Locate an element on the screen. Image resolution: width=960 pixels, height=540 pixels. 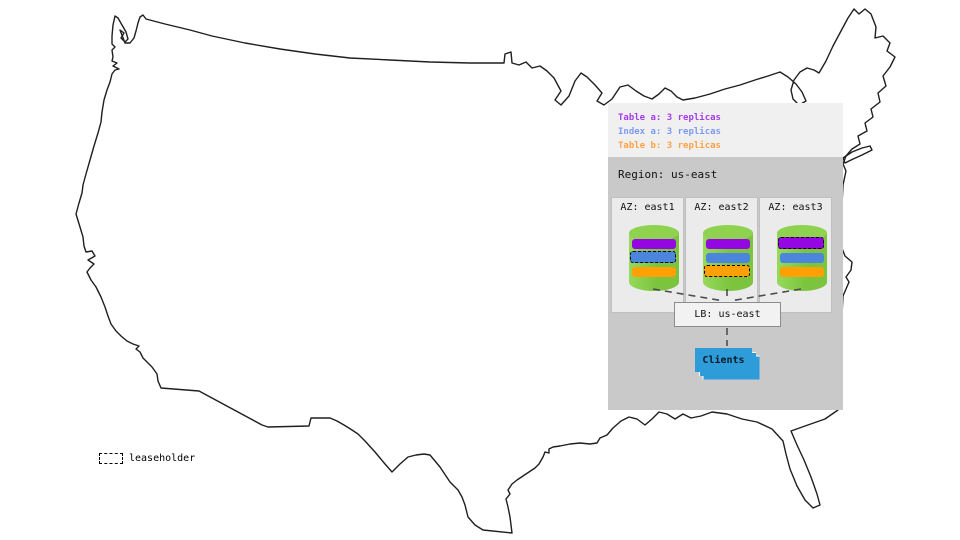
legend-line-table-b: Table b: 3 replicas is located at coordinates (669, 146).